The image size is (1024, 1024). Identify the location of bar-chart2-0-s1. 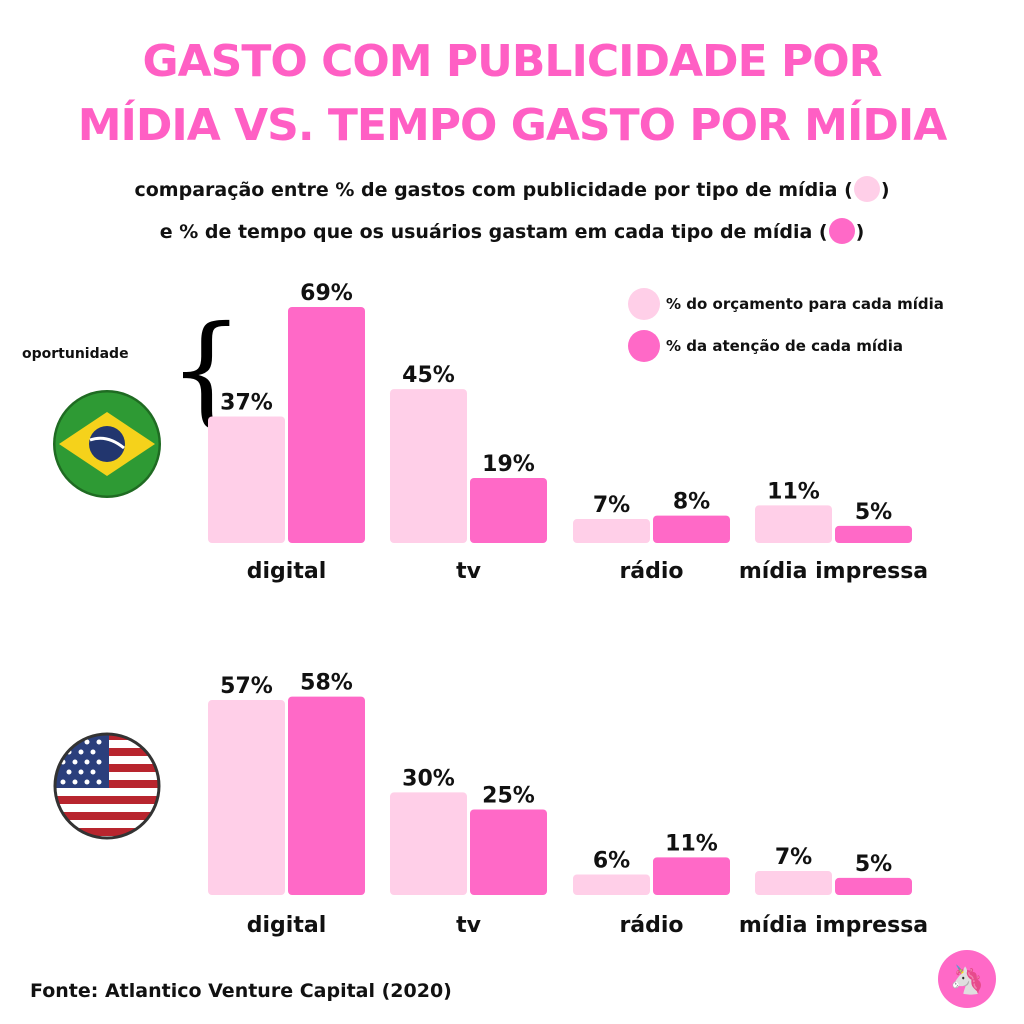
(326, 795).